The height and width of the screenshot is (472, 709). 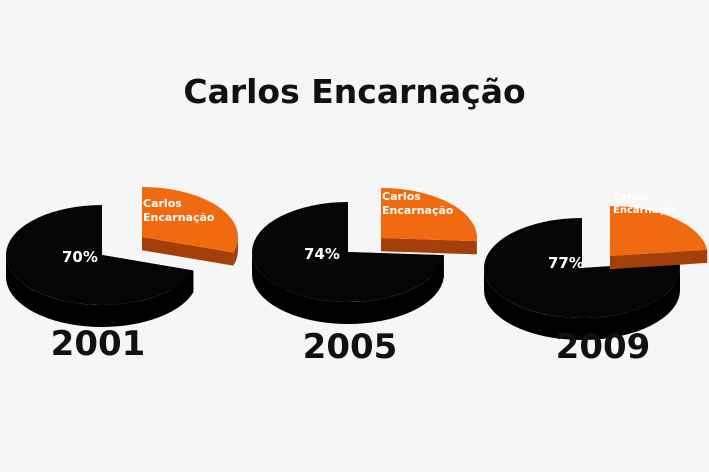 What do you see at coordinates (235, 251) in the screenshot?
I see `pie-slice-carlos-side` at bounding box center [235, 251].